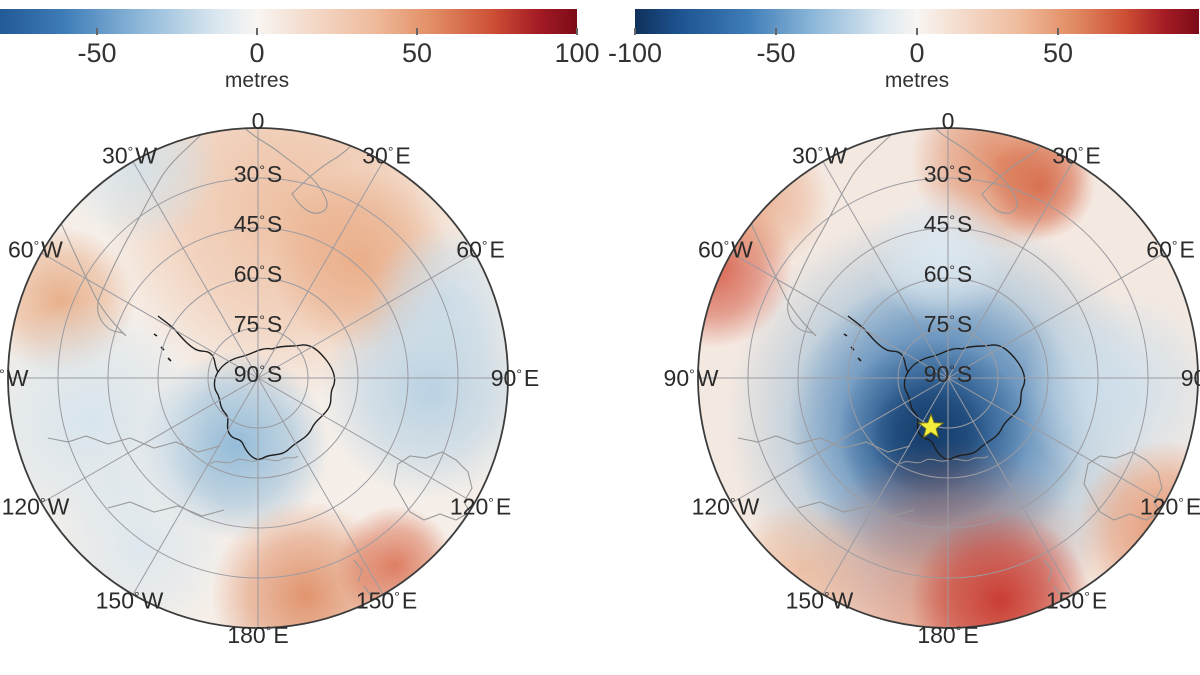  Describe the element at coordinates (635, 53) in the screenshot. I see `colorbar-tick-label: -100` at that location.